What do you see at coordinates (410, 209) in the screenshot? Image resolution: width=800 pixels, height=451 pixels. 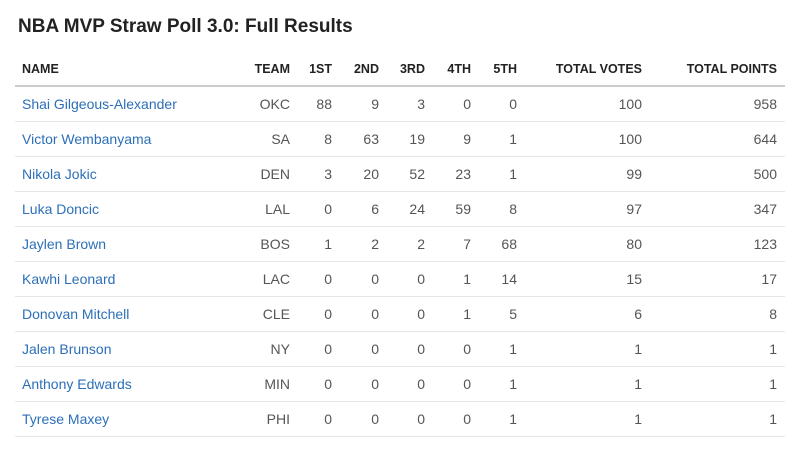 I see `number-cell: 24` at bounding box center [410, 209].